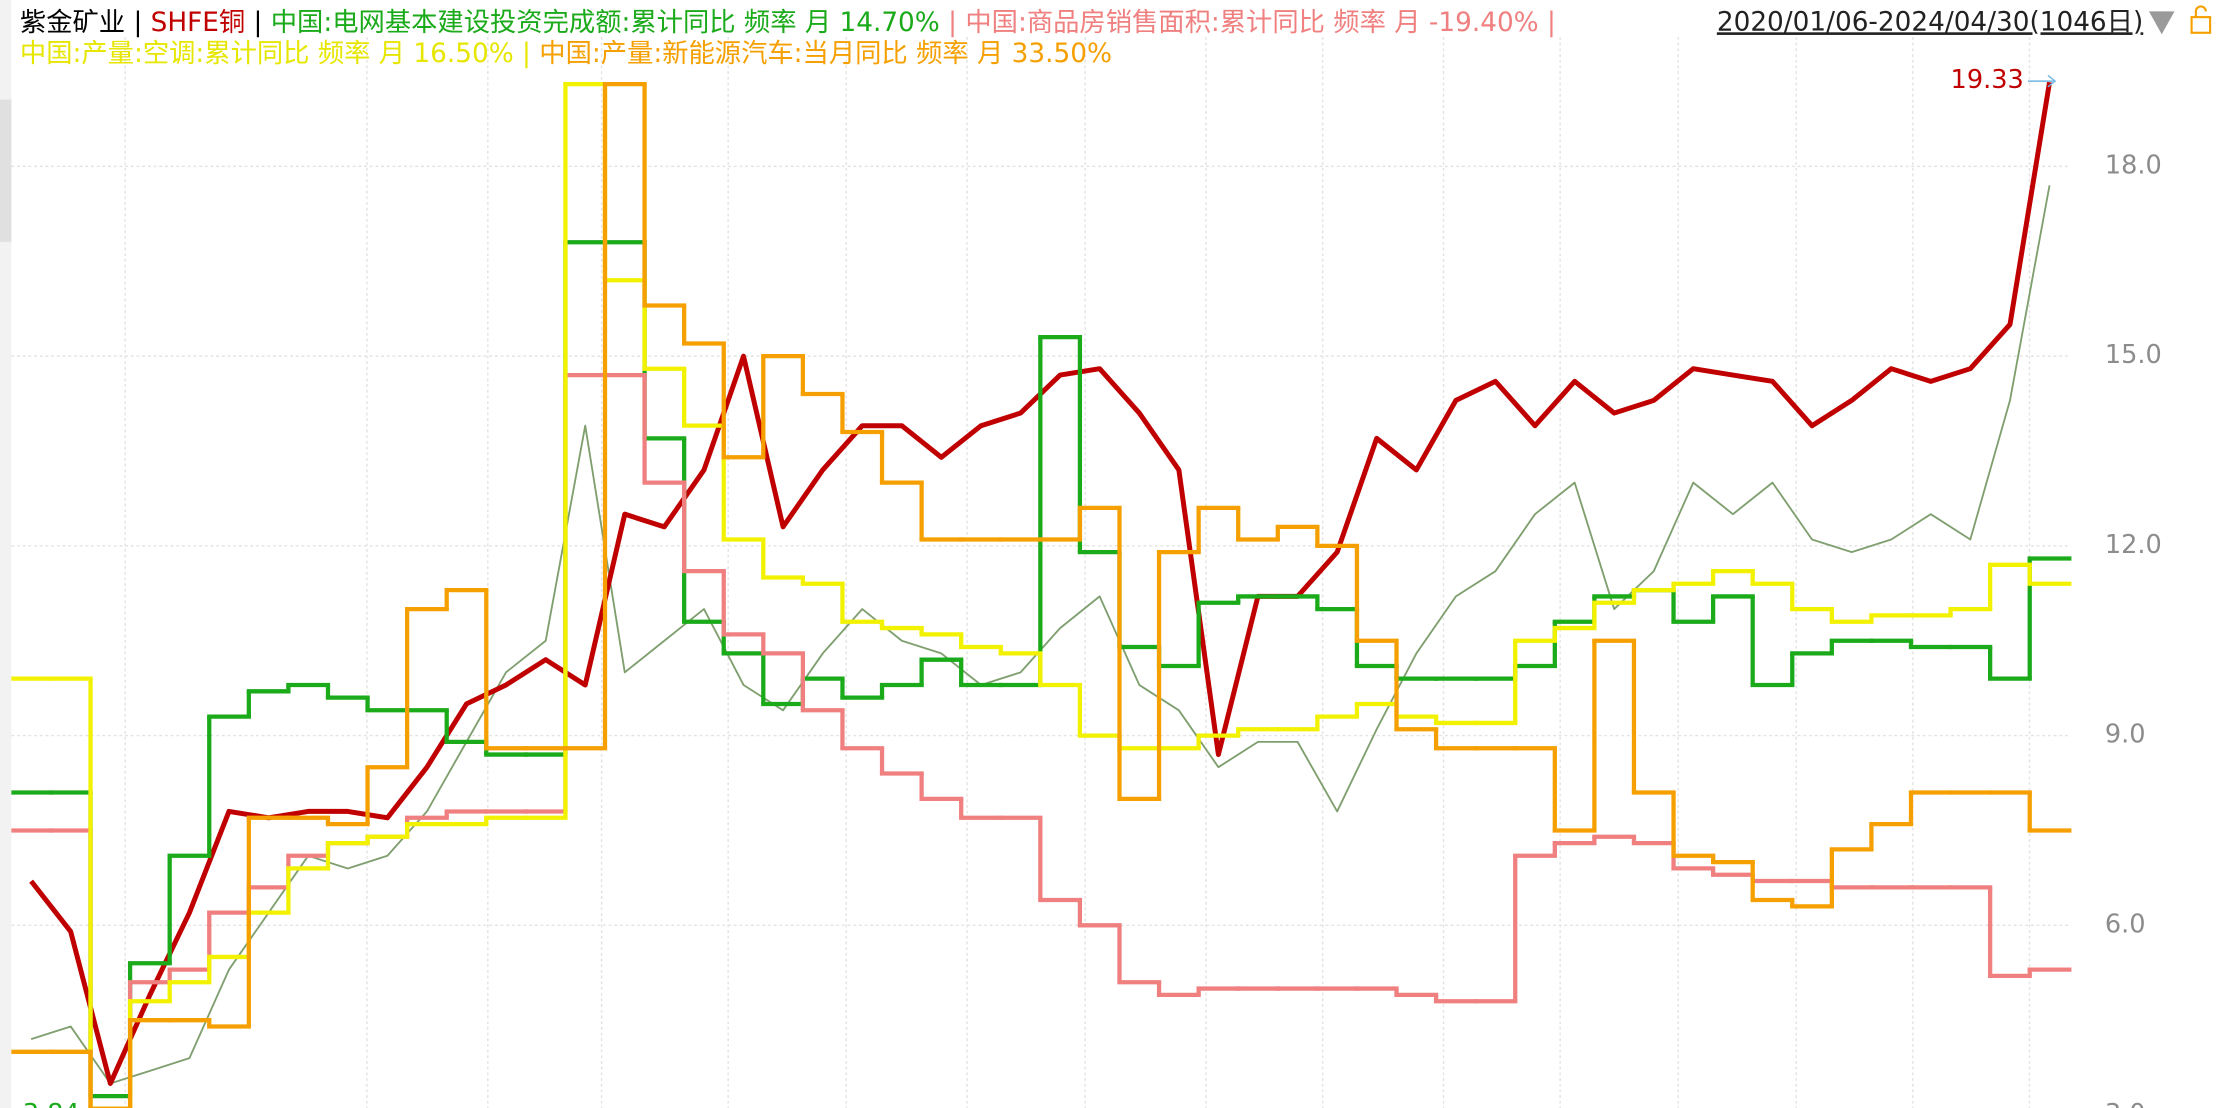 This screenshot has height=1108, width=2230. What do you see at coordinates (6, 554) in the screenshot?
I see `left-sidebar` at bounding box center [6, 554].